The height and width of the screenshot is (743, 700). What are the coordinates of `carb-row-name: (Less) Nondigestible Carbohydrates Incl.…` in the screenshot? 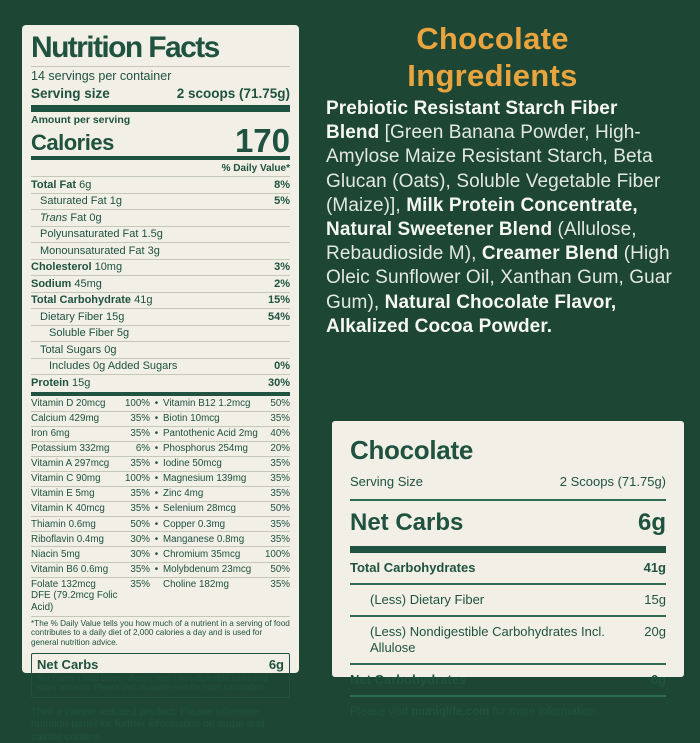 It's located at (487, 639).